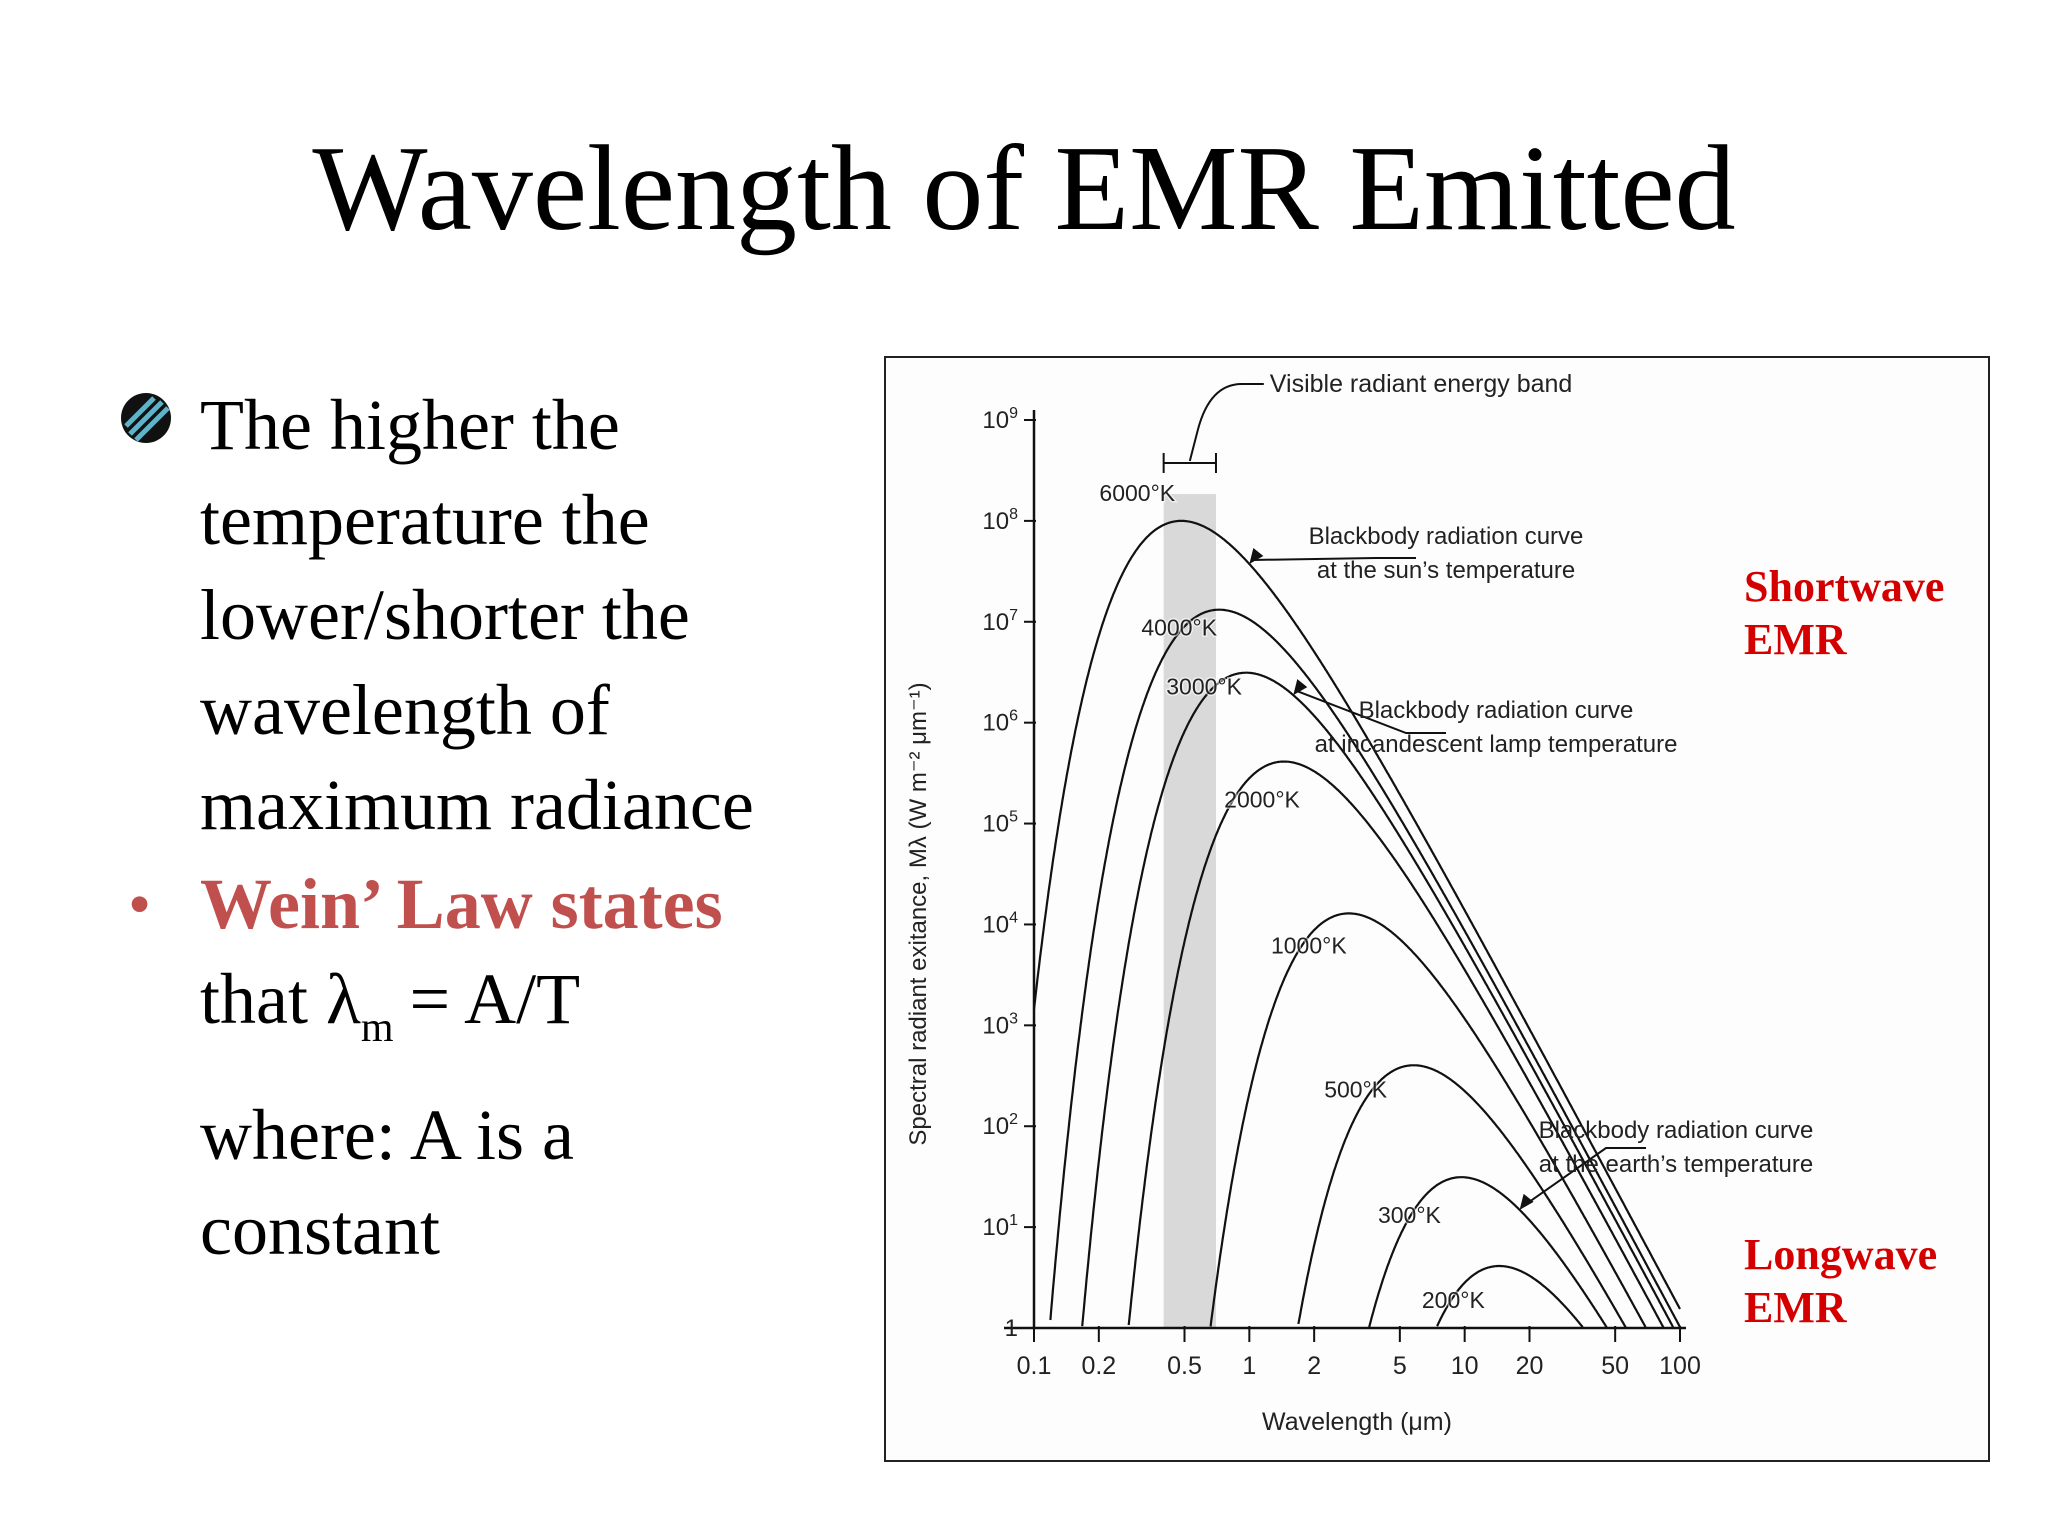 The image size is (2048, 1536). I want to click on y-tick-label: 10⁸, so click(1000, 520).